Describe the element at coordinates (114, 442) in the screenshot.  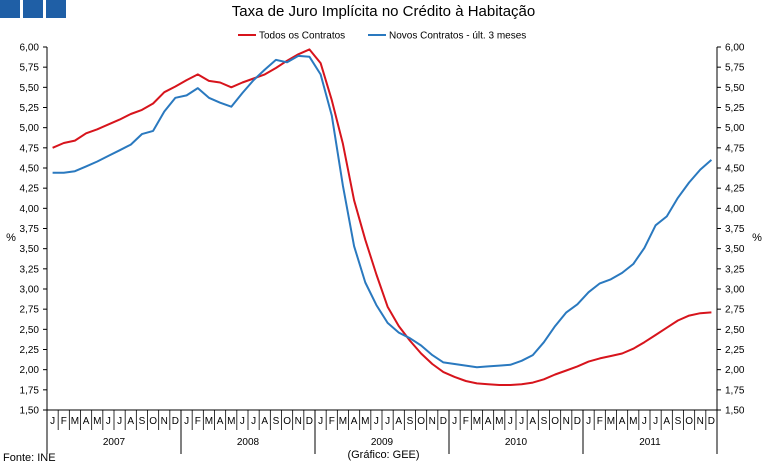
I see `year-label: 2007` at that location.